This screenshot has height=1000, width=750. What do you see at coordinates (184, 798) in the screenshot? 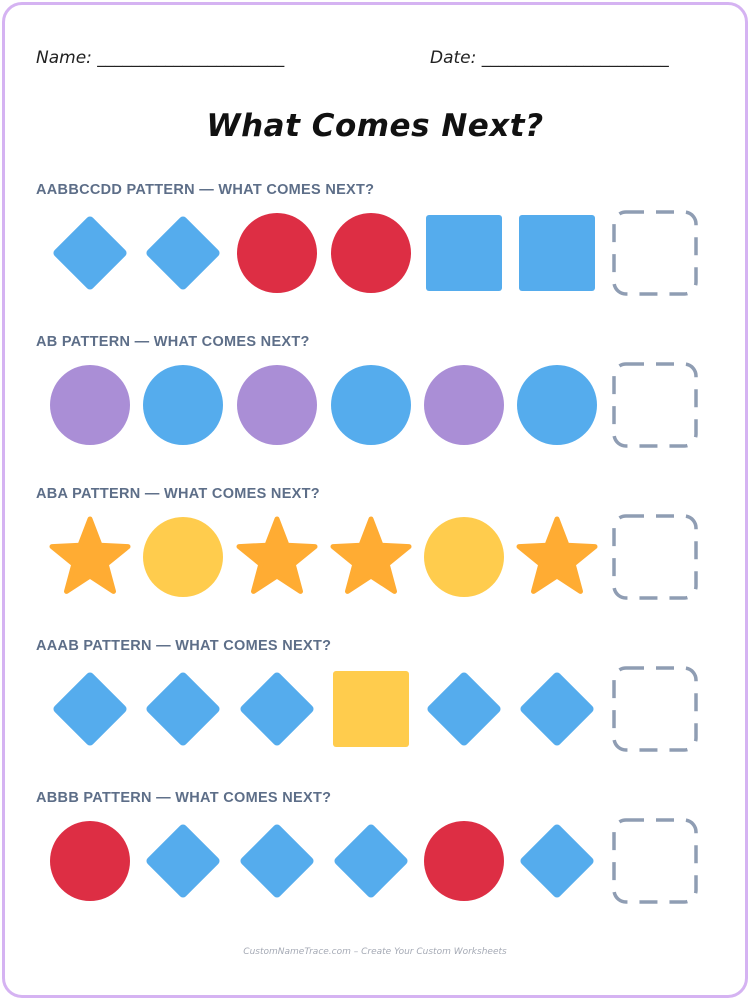
I see `pattern-5-label: ABBB PATTERN — WHAT COMES NEXT?` at bounding box center [184, 798].